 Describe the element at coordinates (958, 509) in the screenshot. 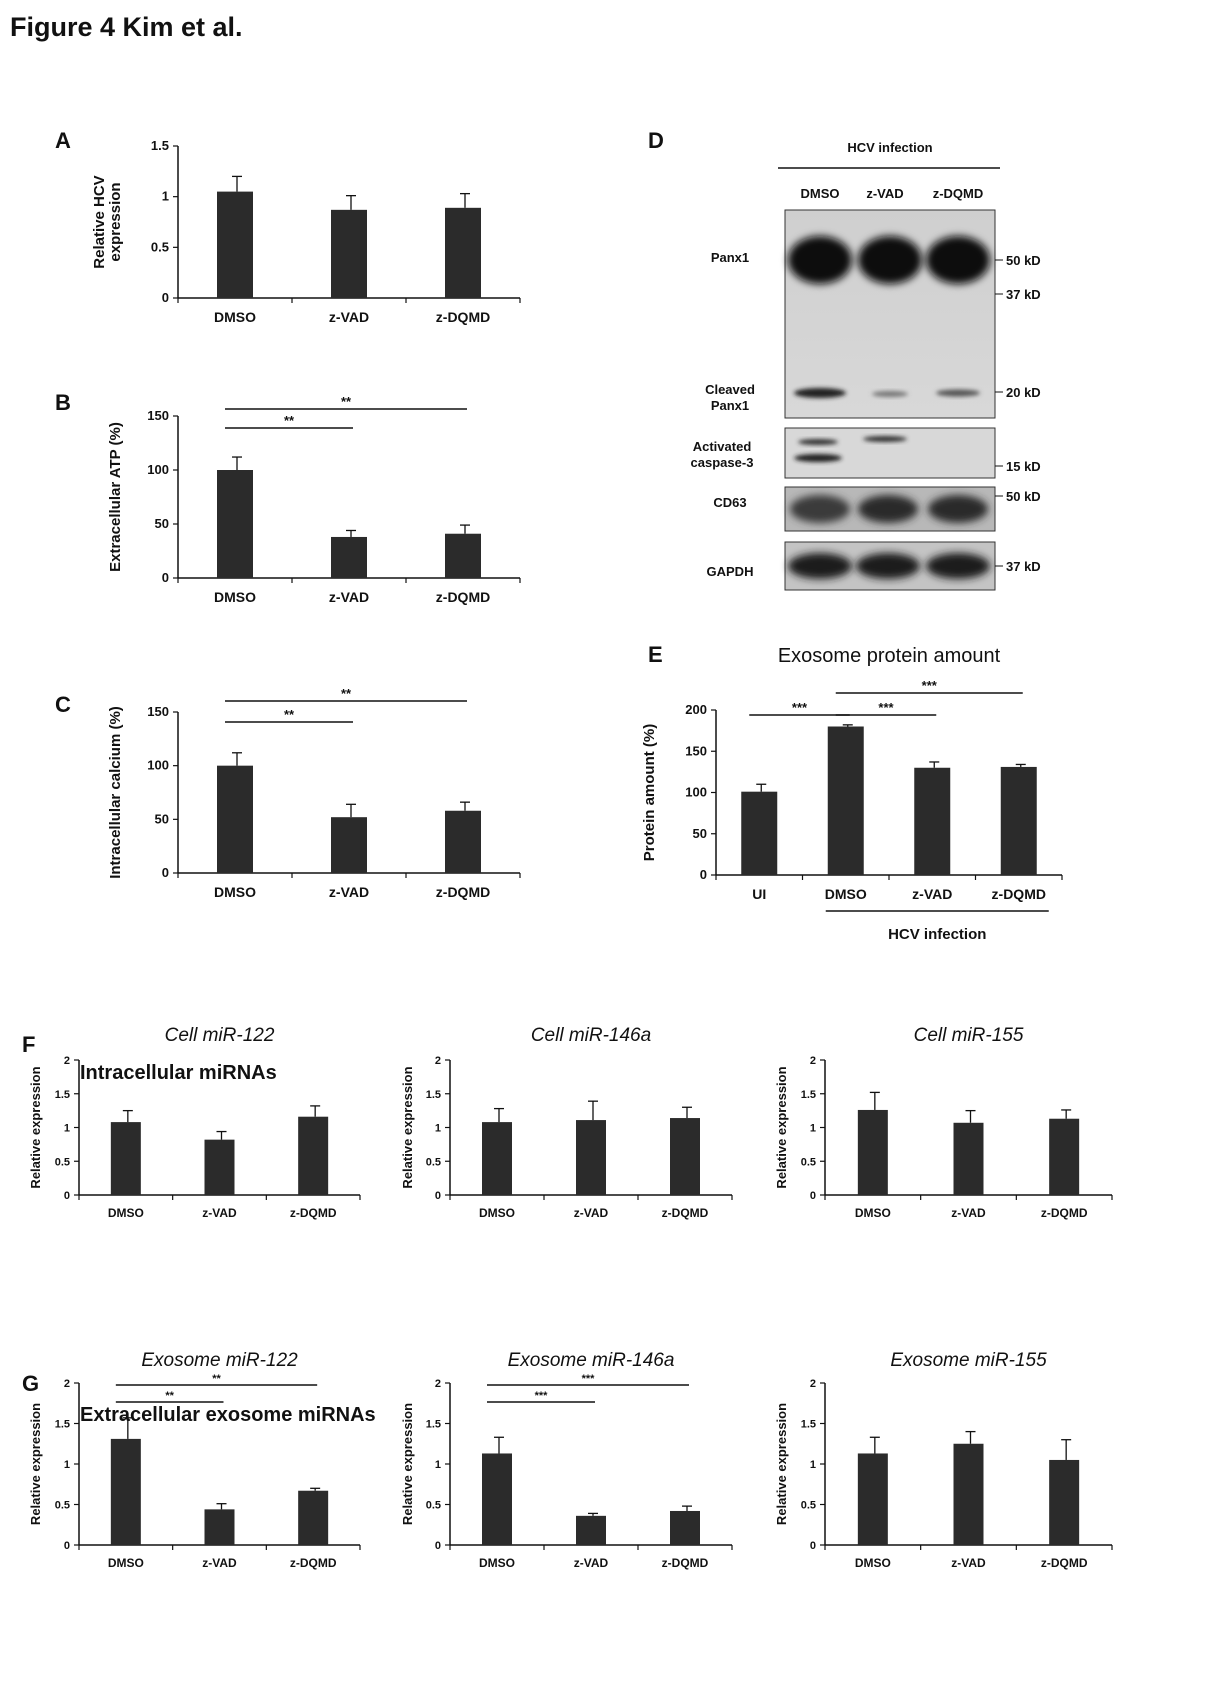

I see `band-cd63-zdqmd` at that location.